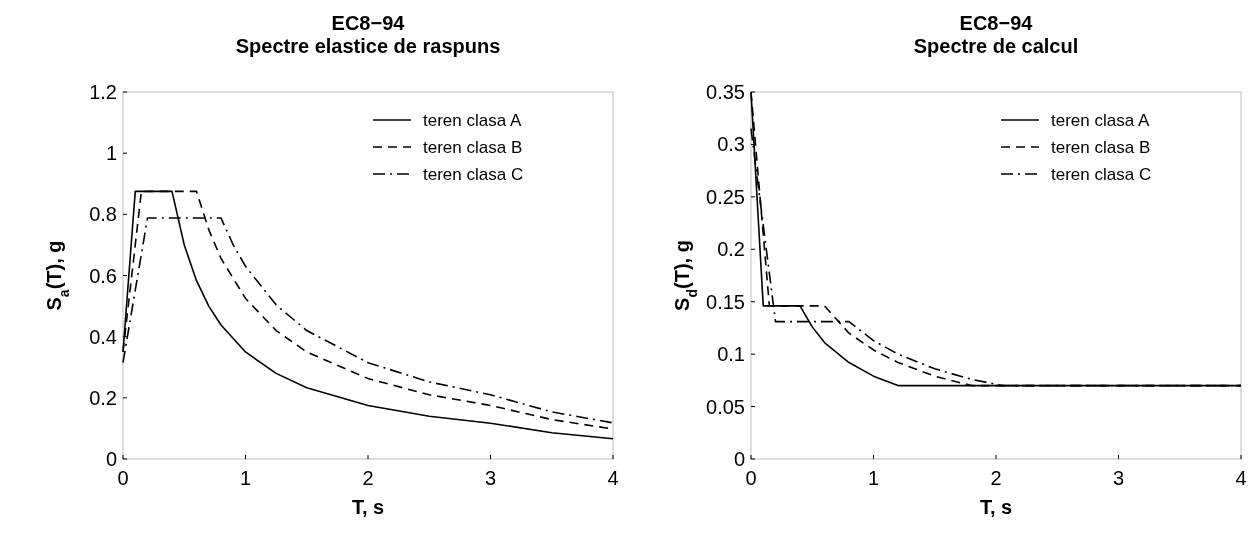 The image size is (1257, 539). What do you see at coordinates (725, 406) in the screenshot?
I see `y-tick-label: 0.05` at bounding box center [725, 406].